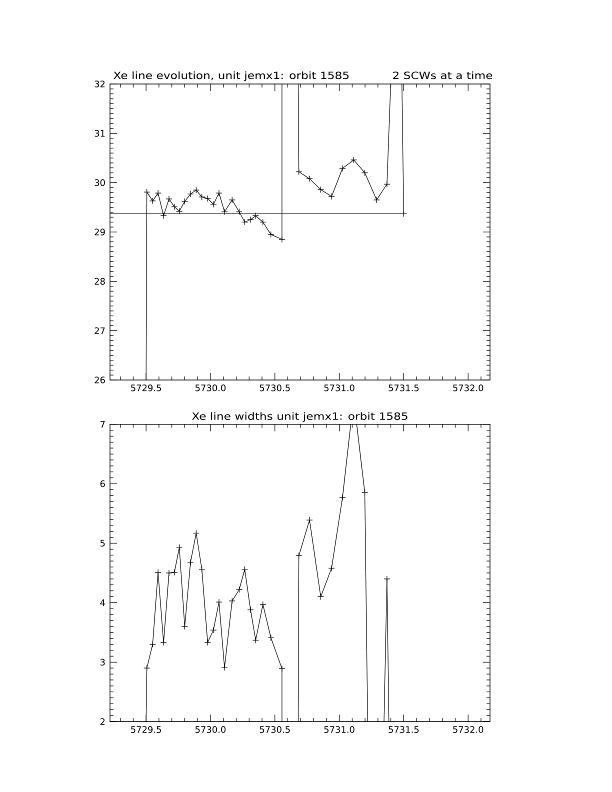 This screenshot has width=612, height=792. What do you see at coordinates (99, 330) in the screenshot?
I see `y-tick-label: 27` at bounding box center [99, 330].